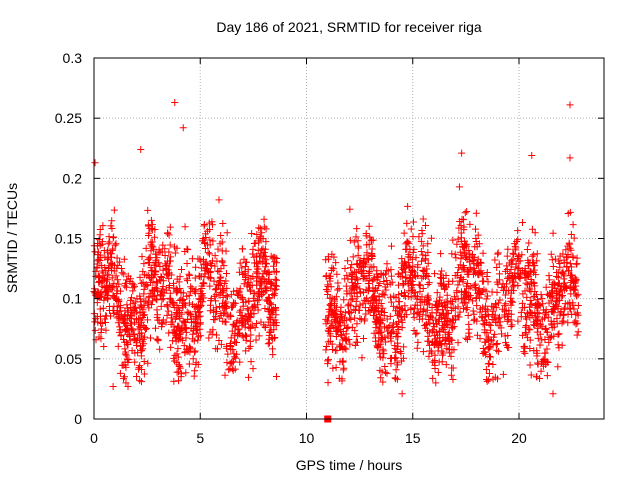  What do you see at coordinates (413, 438) in the screenshot?
I see `x-tick-label: 15` at bounding box center [413, 438].